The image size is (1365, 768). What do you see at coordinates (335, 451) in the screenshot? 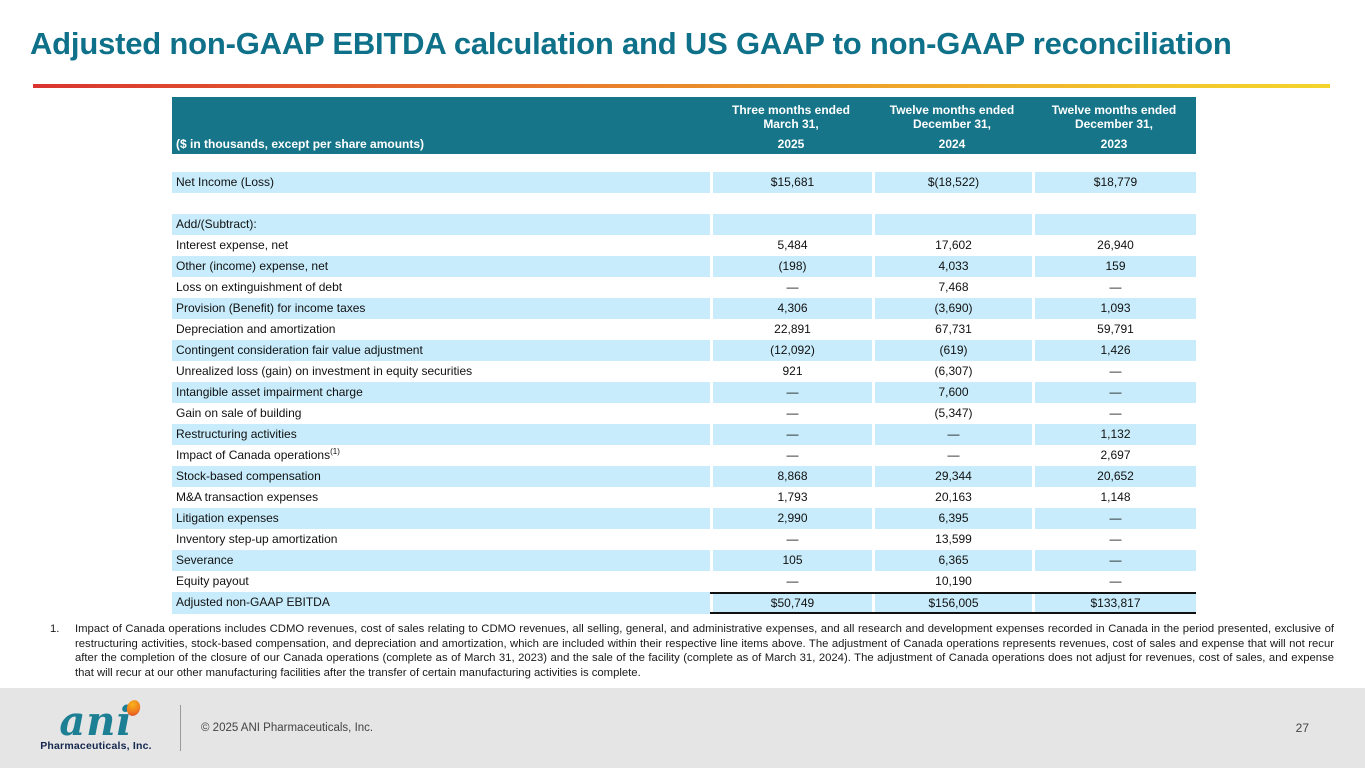
I see `footnote-reference: (1)` at bounding box center [335, 451].